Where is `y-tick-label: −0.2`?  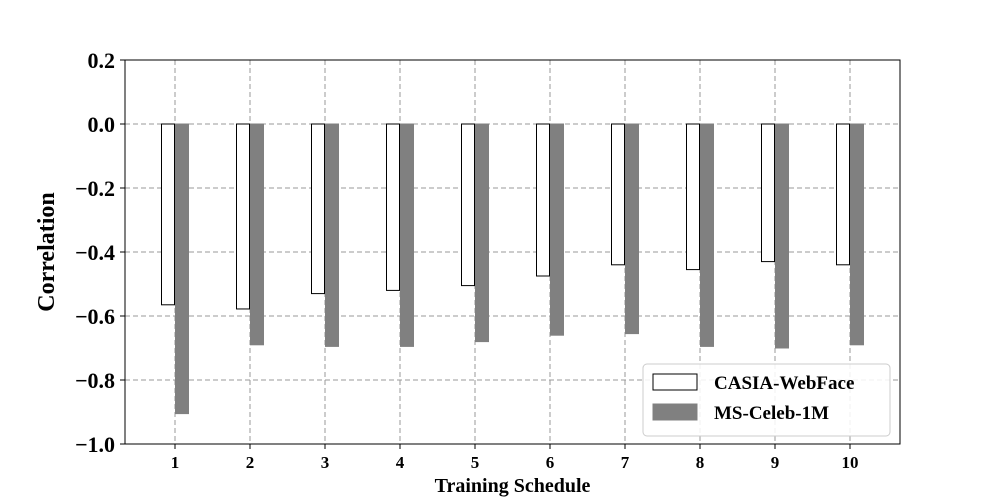 y-tick-label: −0.2 is located at coordinates (95, 188).